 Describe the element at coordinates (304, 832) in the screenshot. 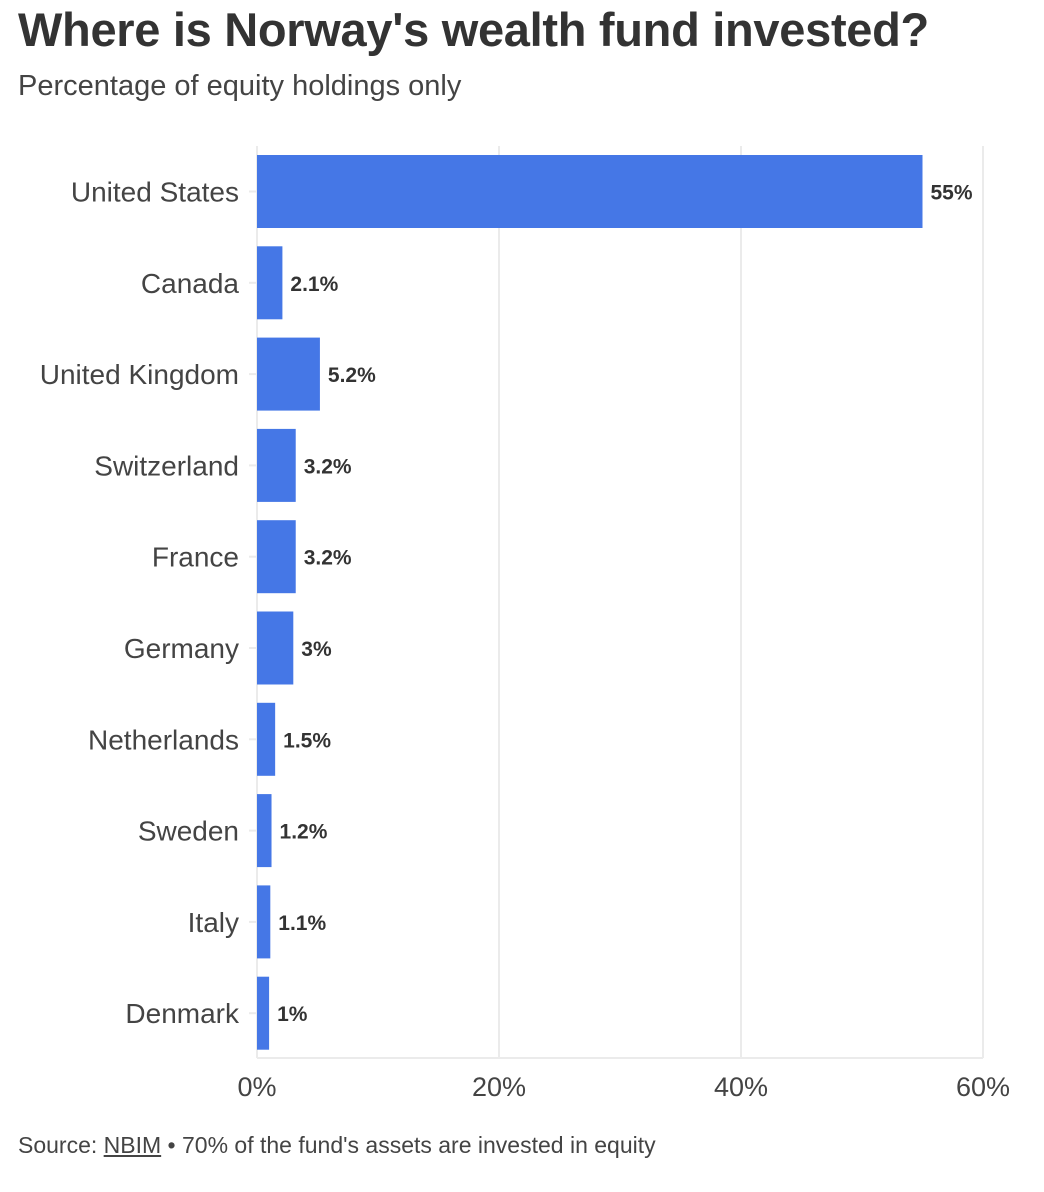

I see `value-label: 1.2%` at that location.